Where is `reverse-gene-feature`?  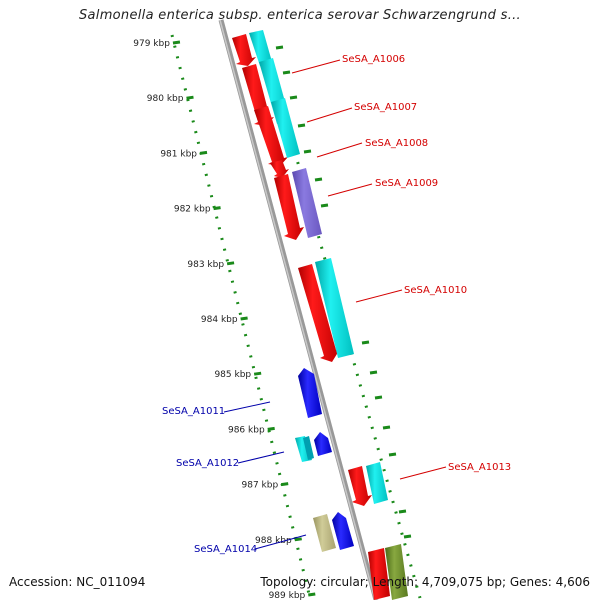 reverse-gene-feature is located at coordinates (324, 533).